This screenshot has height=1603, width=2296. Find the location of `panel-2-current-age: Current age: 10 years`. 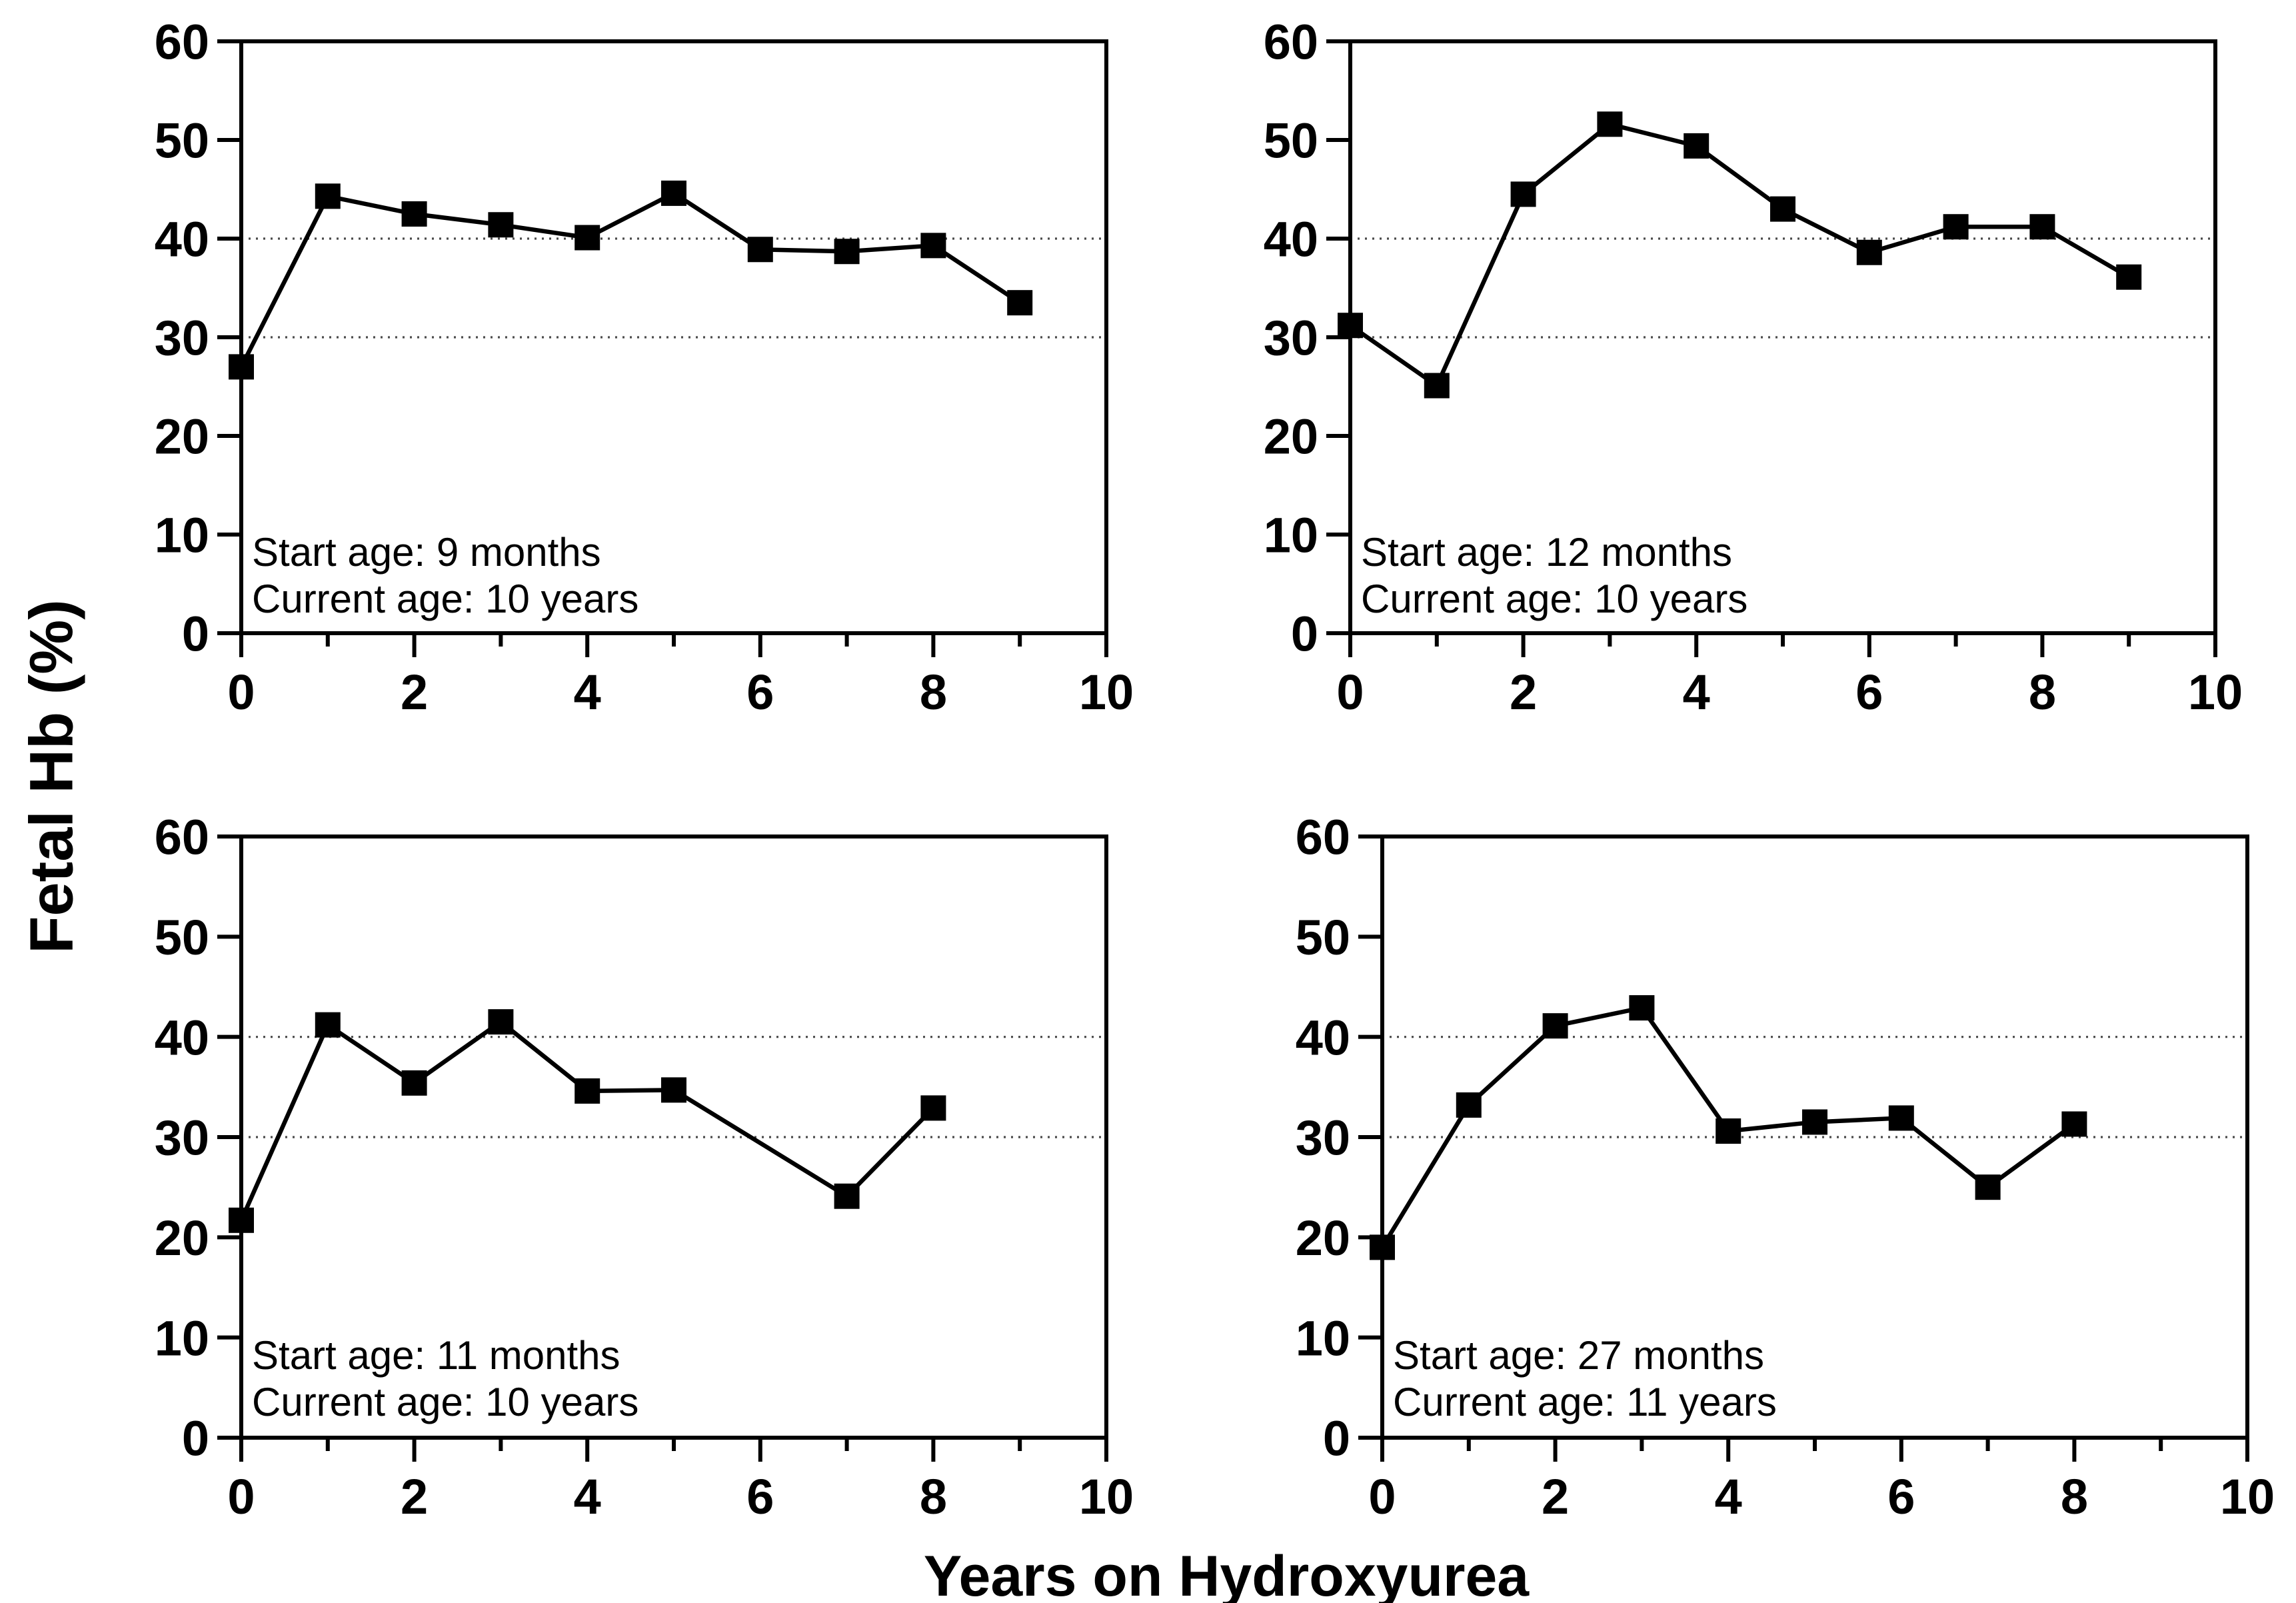

panel-2-current-age: Current age: 10 years is located at coordinates (1554, 599).